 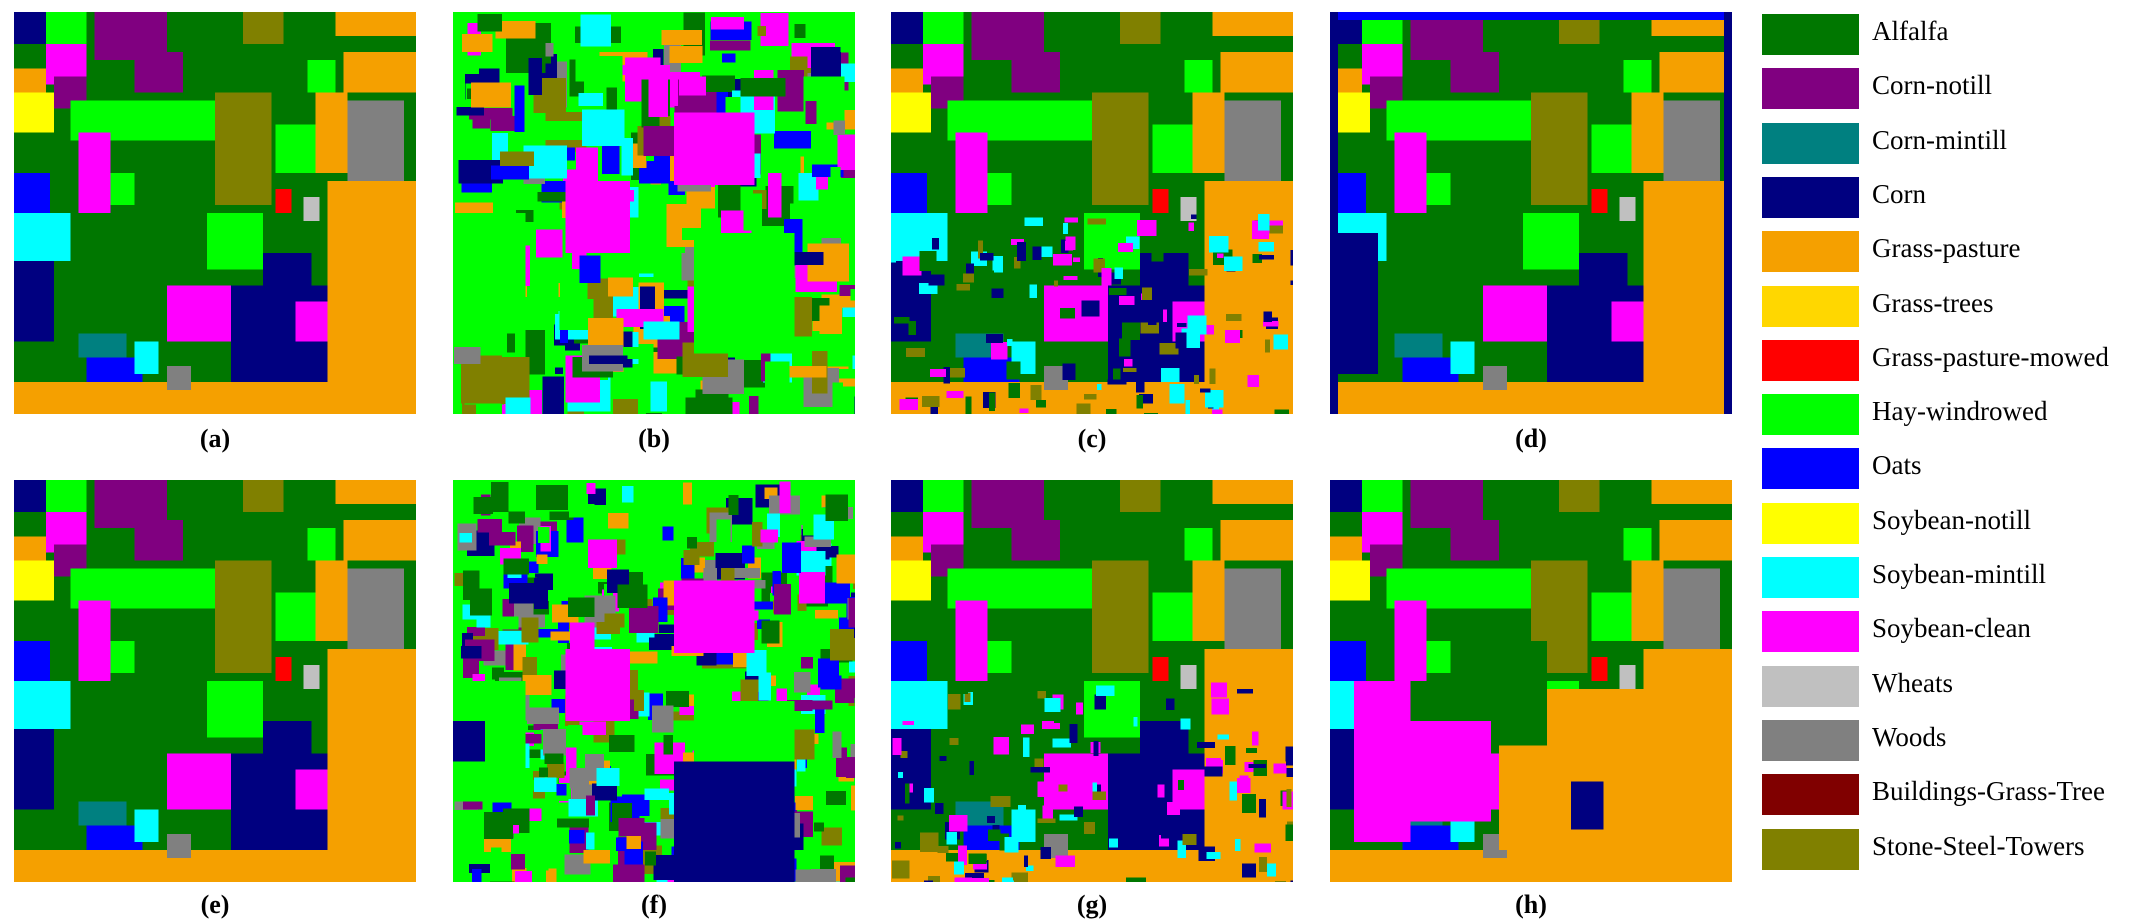 What do you see at coordinates (1959, 574) in the screenshot?
I see `legend-label: Soybean-mintill` at bounding box center [1959, 574].